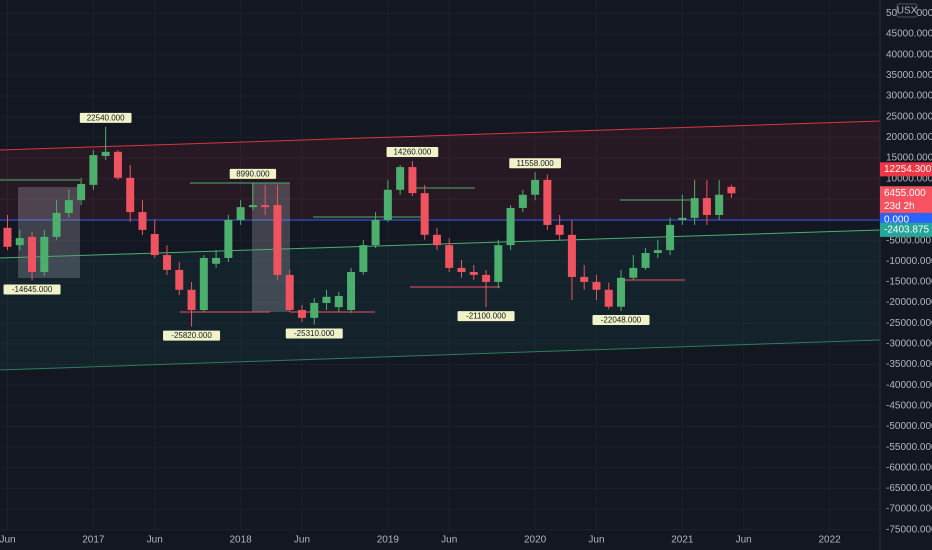 Image resolution: width=932 pixels, height=550 pixels. What do you see at coordinates (899, 206) in the screenshot?
I see `countdown-label: 23d 2h` at bounding box center [899, 206].